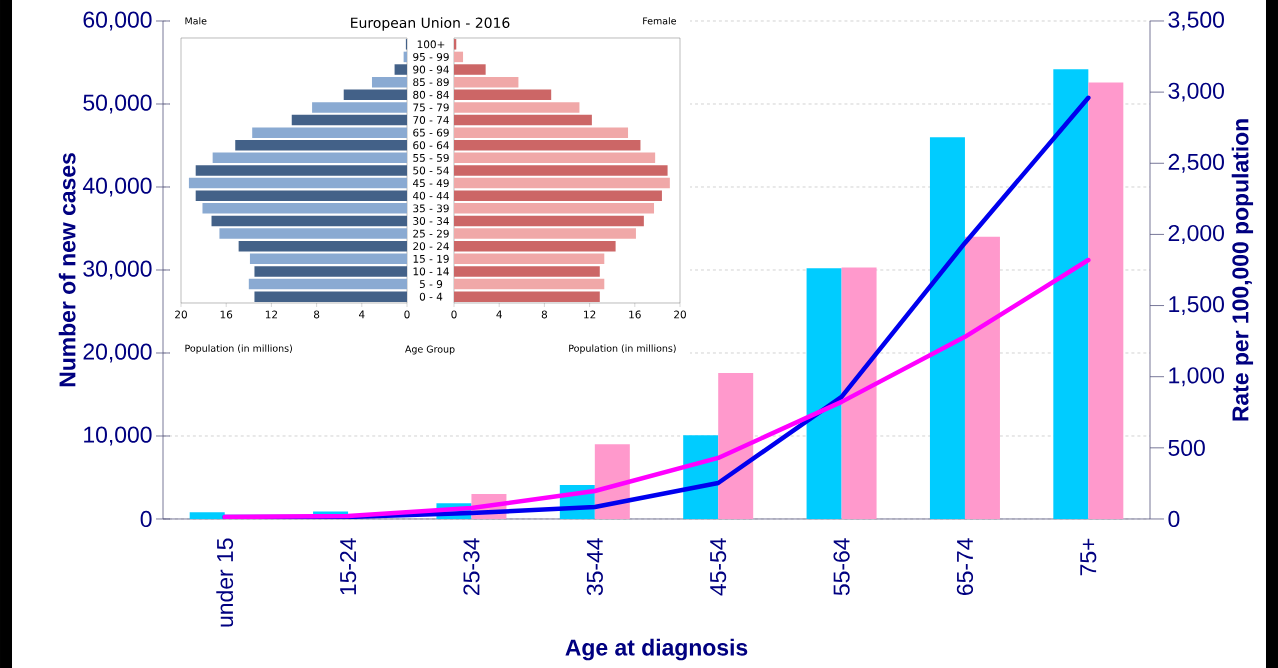 This screenshot has width=1278, height=668. What do you see at coordinates (431, 183) in the screenshot?
I see `y-tick-label: 45 - 49` at bounding box center [431, 183].